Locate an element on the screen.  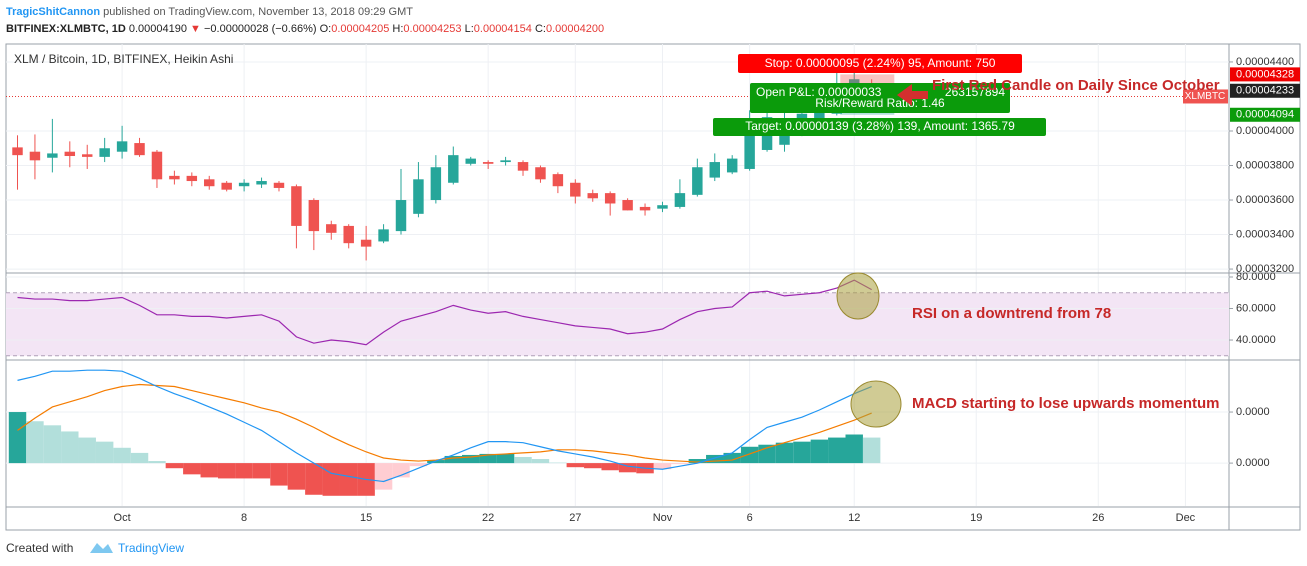
x-tick-label: 27 is located at coordinates (575, 518).